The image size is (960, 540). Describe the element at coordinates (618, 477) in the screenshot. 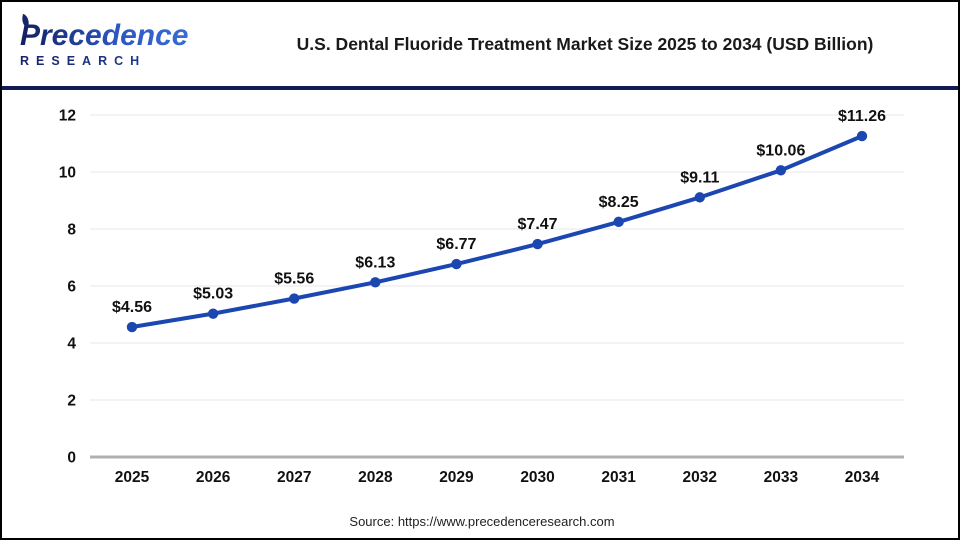

I see `x-axis-tick-label: 2031` at that location.